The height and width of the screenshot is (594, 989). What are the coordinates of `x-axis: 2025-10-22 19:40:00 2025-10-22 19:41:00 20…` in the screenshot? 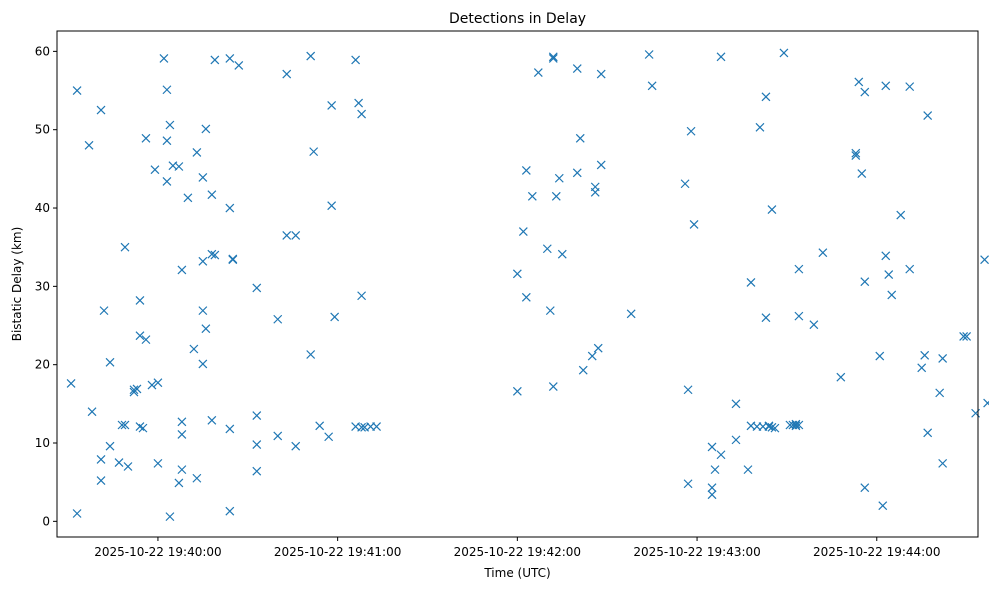 It's located at (517, 548).